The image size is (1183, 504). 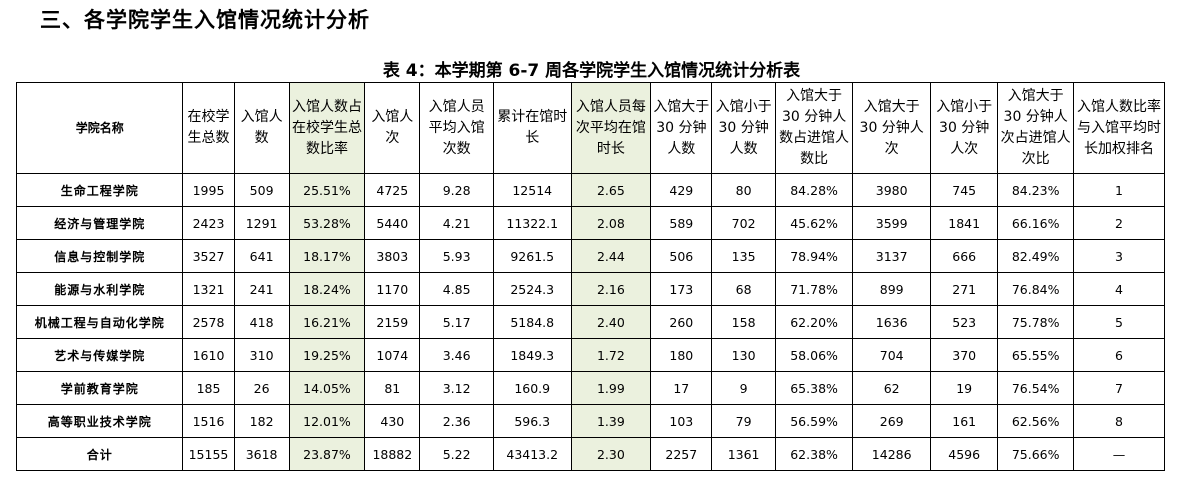 What do you see at coordinates (1119, 256) in the screenshot?
I see `table-cell: 3` at bounding box center [1119, 256].